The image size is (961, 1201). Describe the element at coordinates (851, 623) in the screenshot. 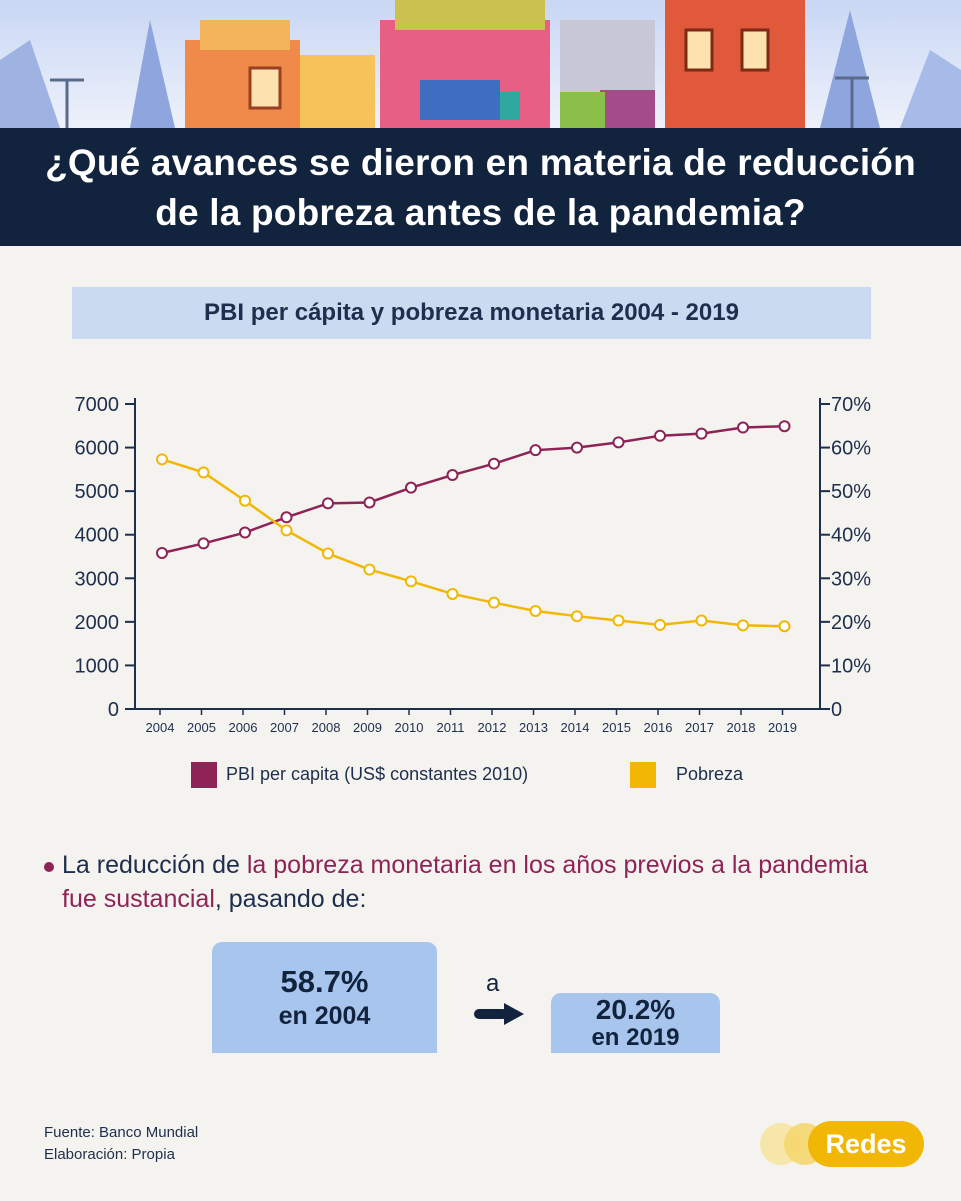

I see `right-tick-label: 20%` at that location.